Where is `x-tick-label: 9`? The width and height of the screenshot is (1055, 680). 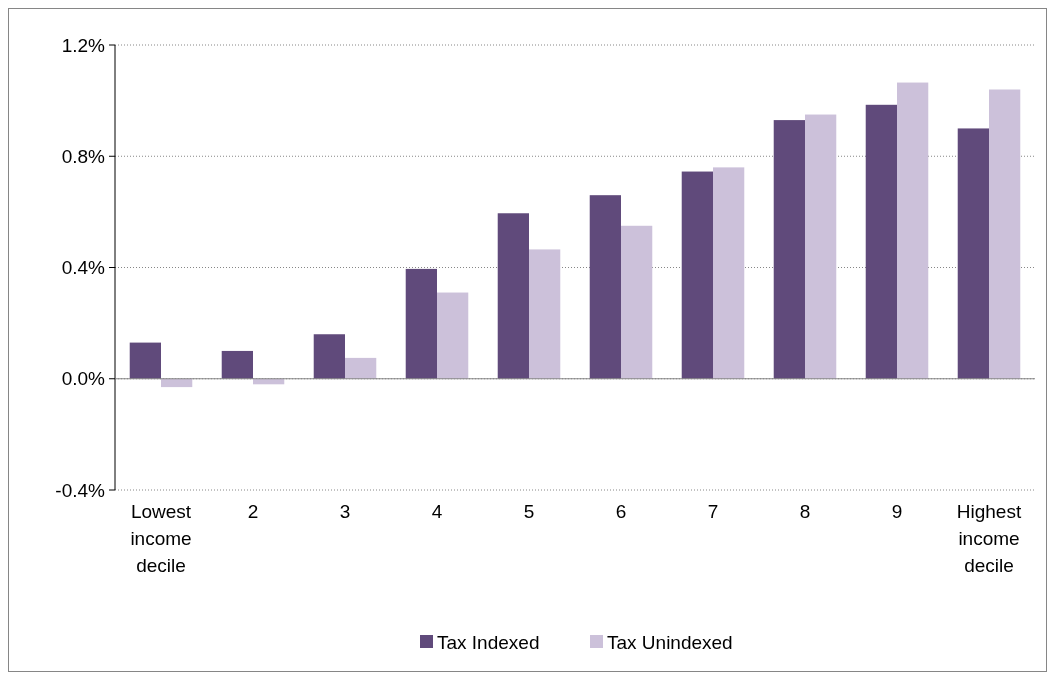
x-tick-label: 9 is located at coordinates (897, 511).